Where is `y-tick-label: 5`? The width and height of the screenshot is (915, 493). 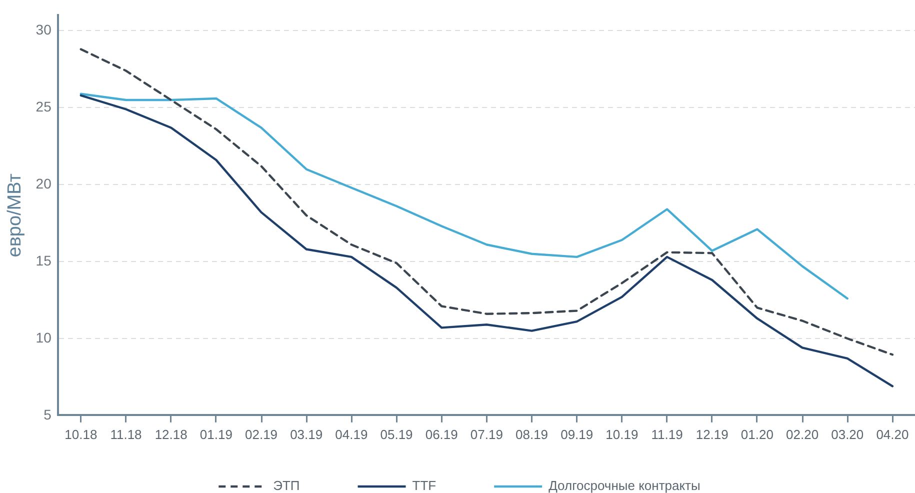
y-tick-label: 5 is located at coordinates (48, 414).